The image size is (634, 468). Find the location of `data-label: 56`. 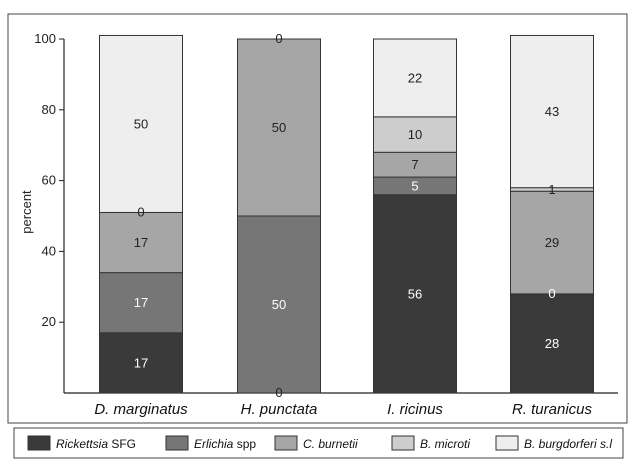

data-label: 56 is located at coordinates (415, 293).